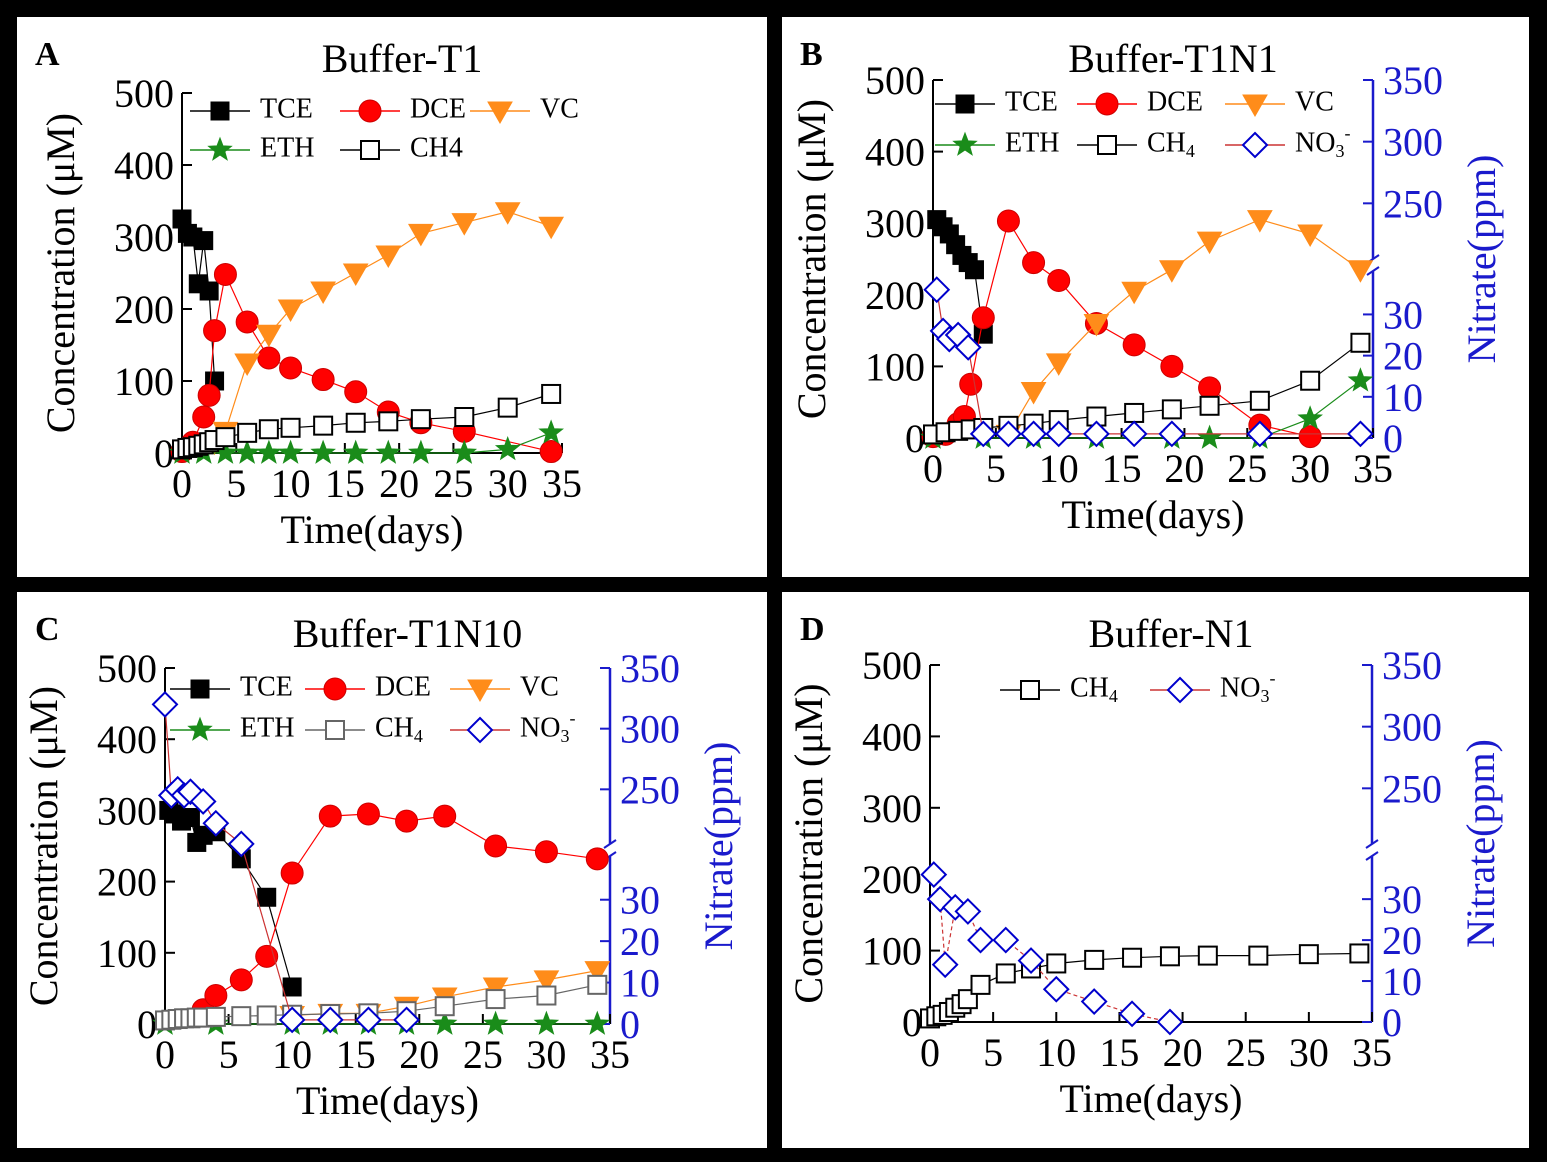 The width and height of the screenshot is (1547, 1162). What do you see at coordinates (220, 148) in the screenshot?
I see `legend-marker-eth` at bounding box center [220, 148].